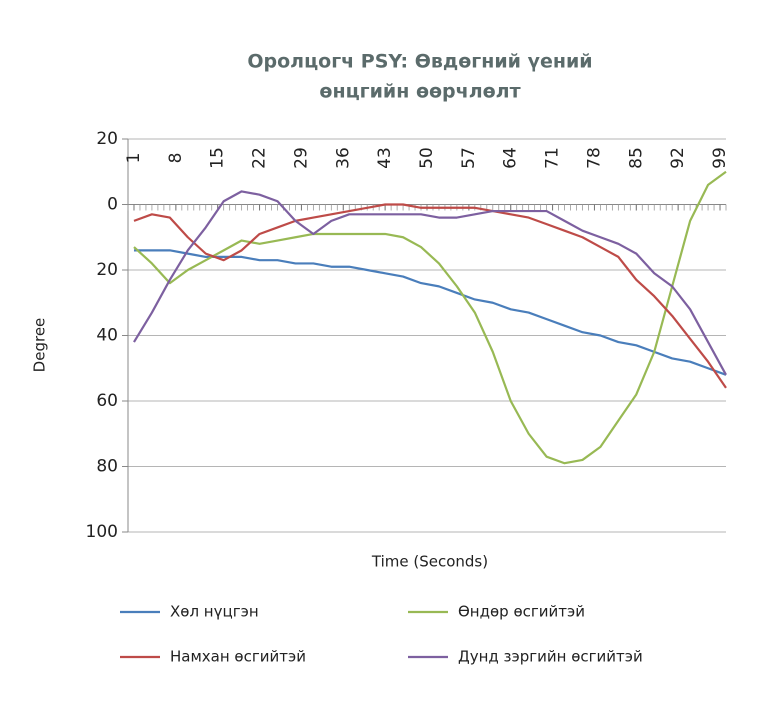  What do you see at coordinates (511, 158) in the screenshot?
I see `x-tick-label: 64` at bounding box center [511, 158].